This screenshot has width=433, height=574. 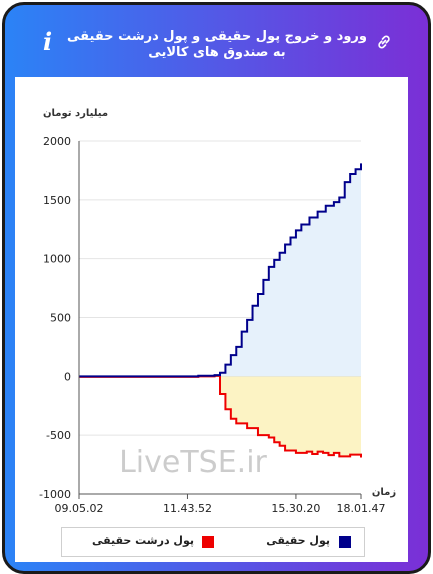 What do you see at coordinates (208, 542) in the screenshot?
I see `legend-swatch-real-big-money` at bounding box center [208, 542].